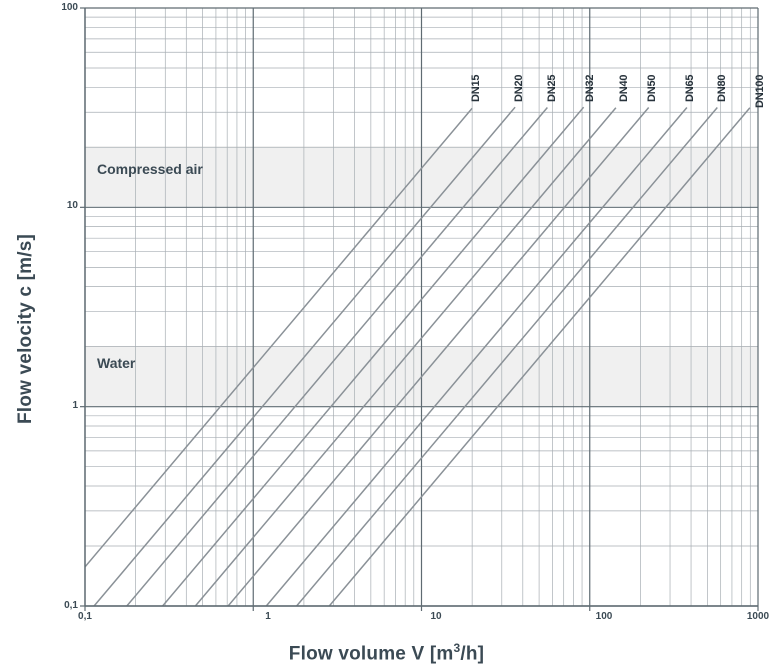 This screenshot has height=672, width=773. What do you see at coordinates (268, 616) in the screenshot?
I see `x-tick-1: 1` at bounding box center [268, 616].